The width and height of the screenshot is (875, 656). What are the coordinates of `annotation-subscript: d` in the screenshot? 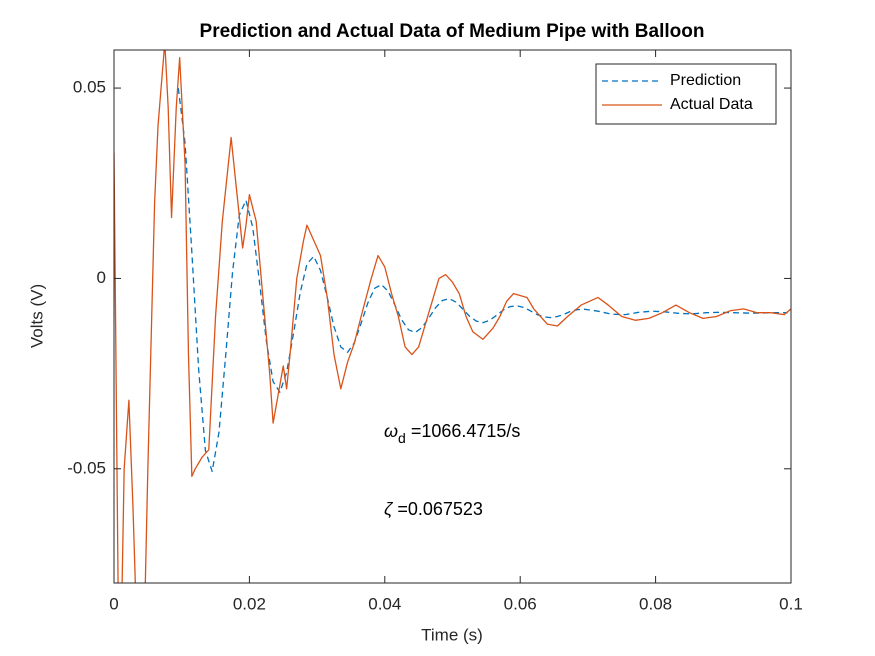 It's located at (402, 438).